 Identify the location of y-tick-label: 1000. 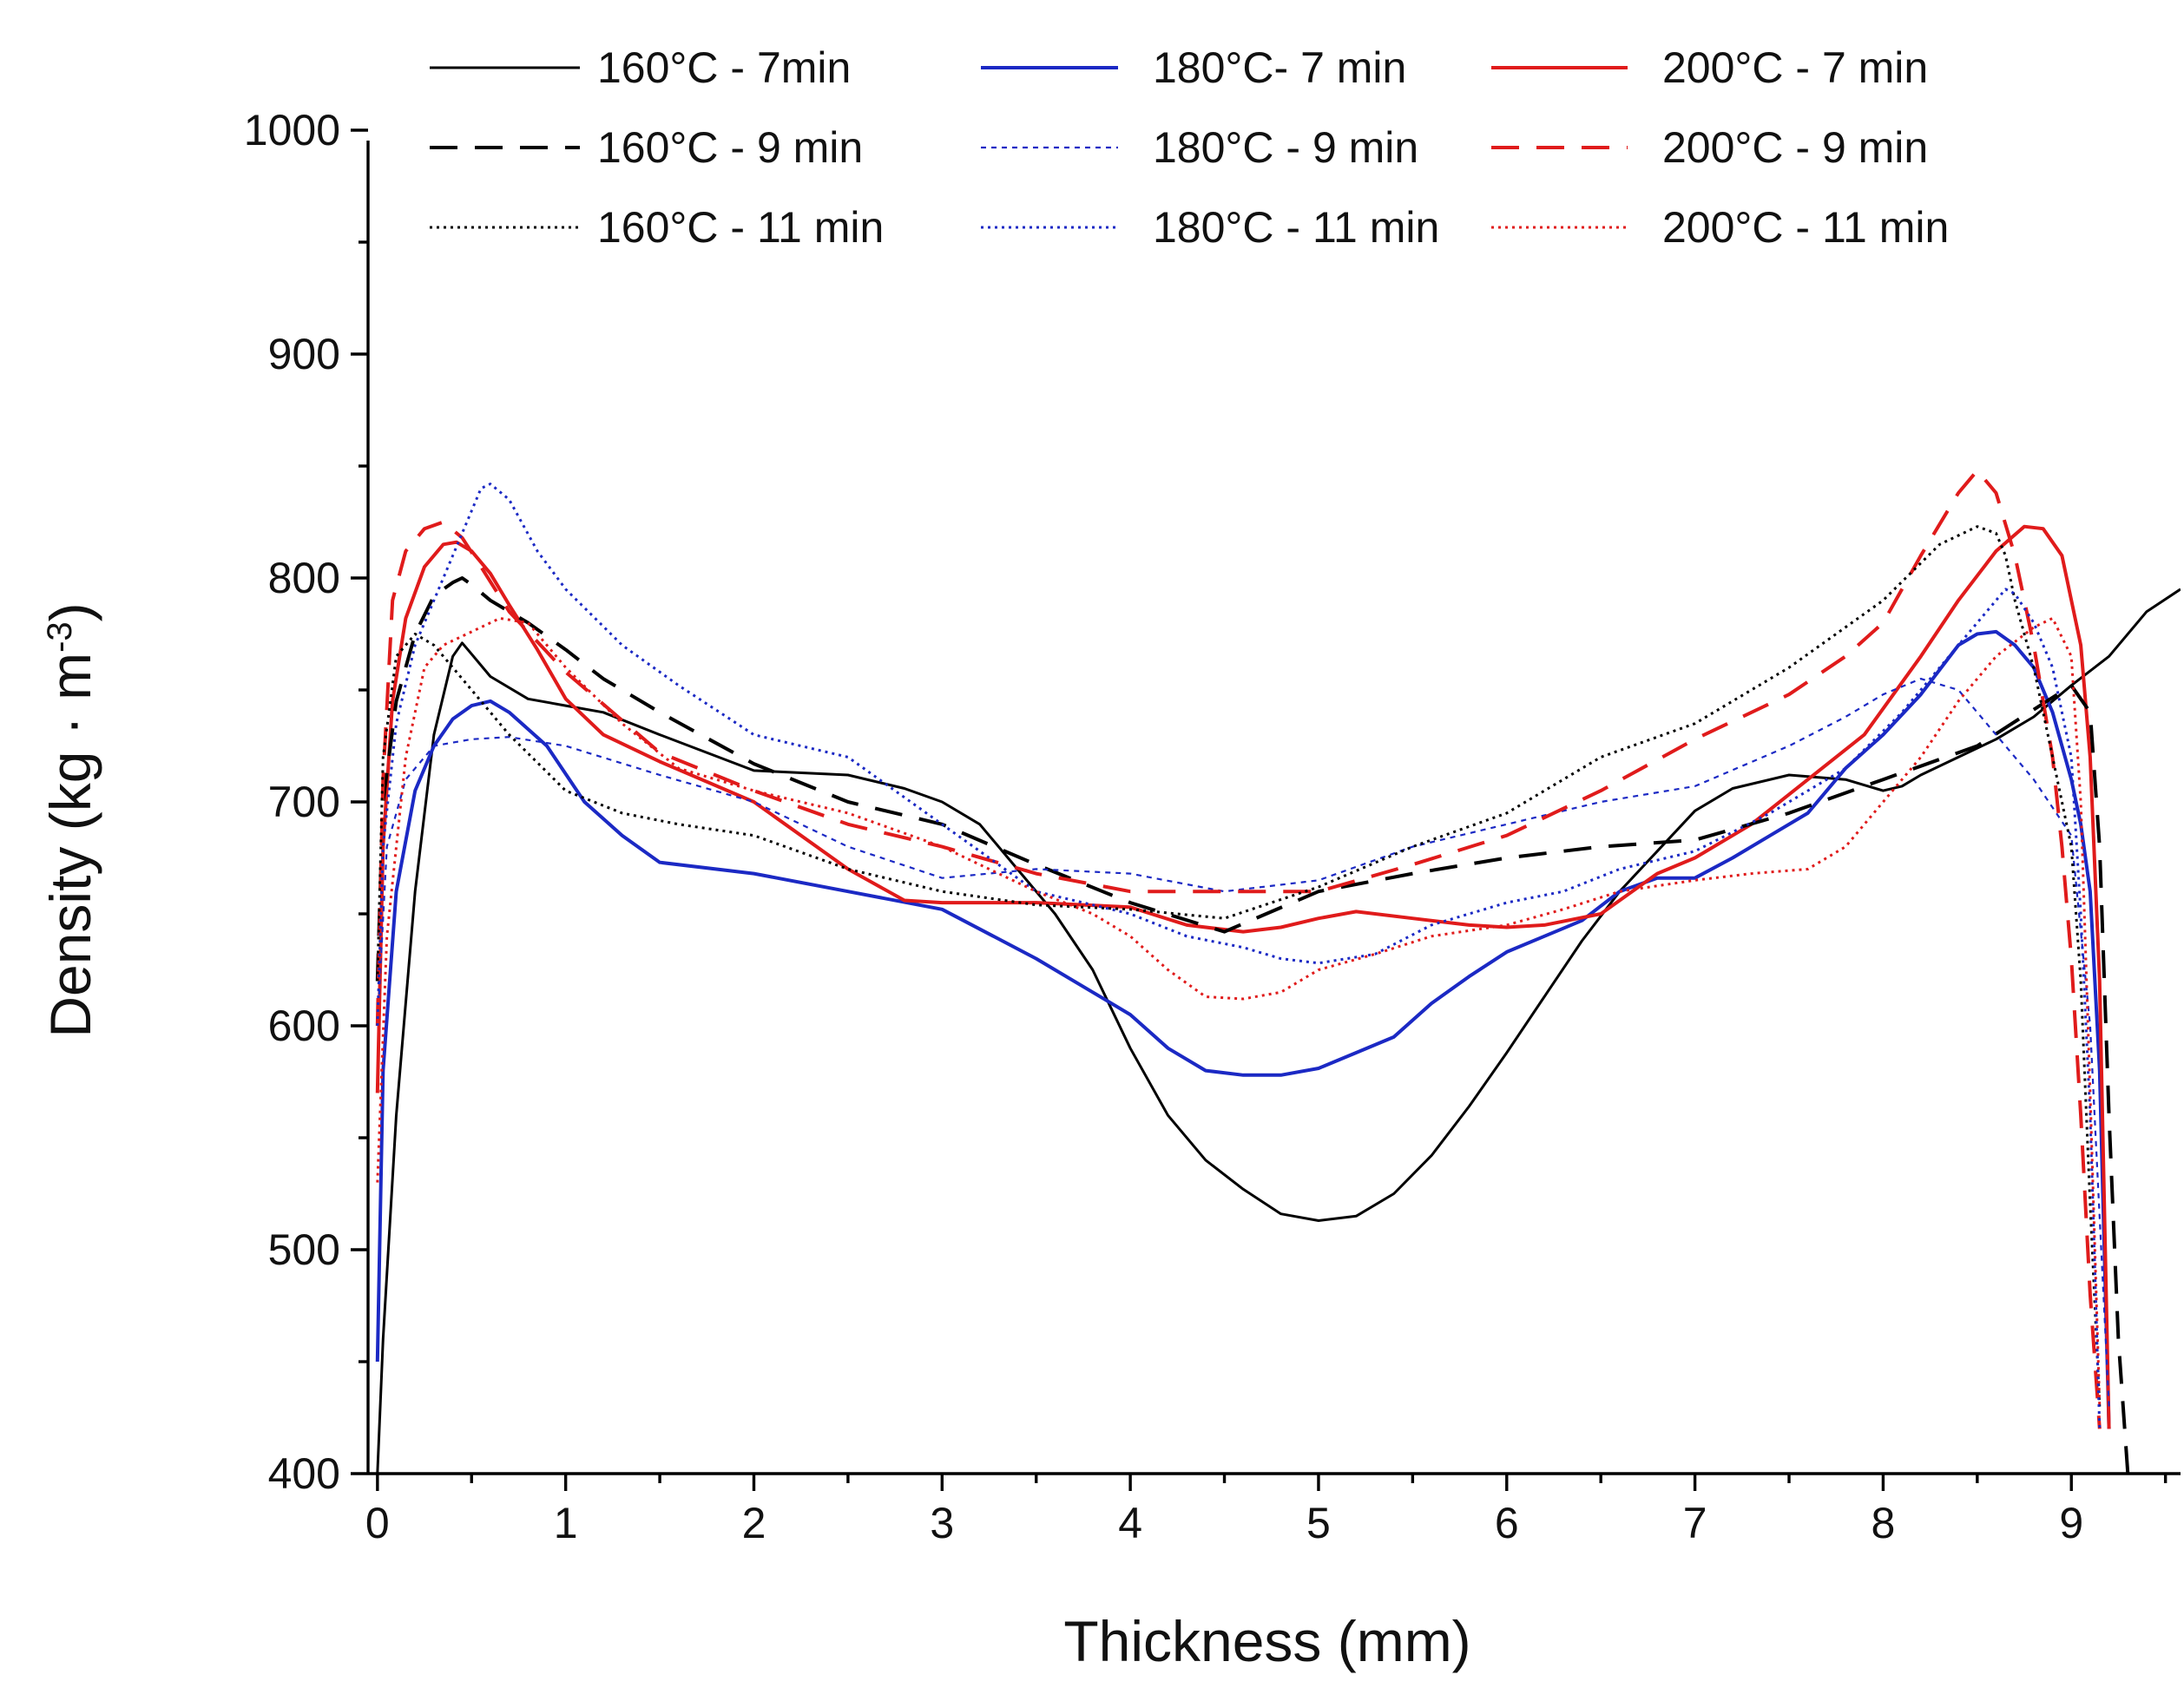
(292, 130).